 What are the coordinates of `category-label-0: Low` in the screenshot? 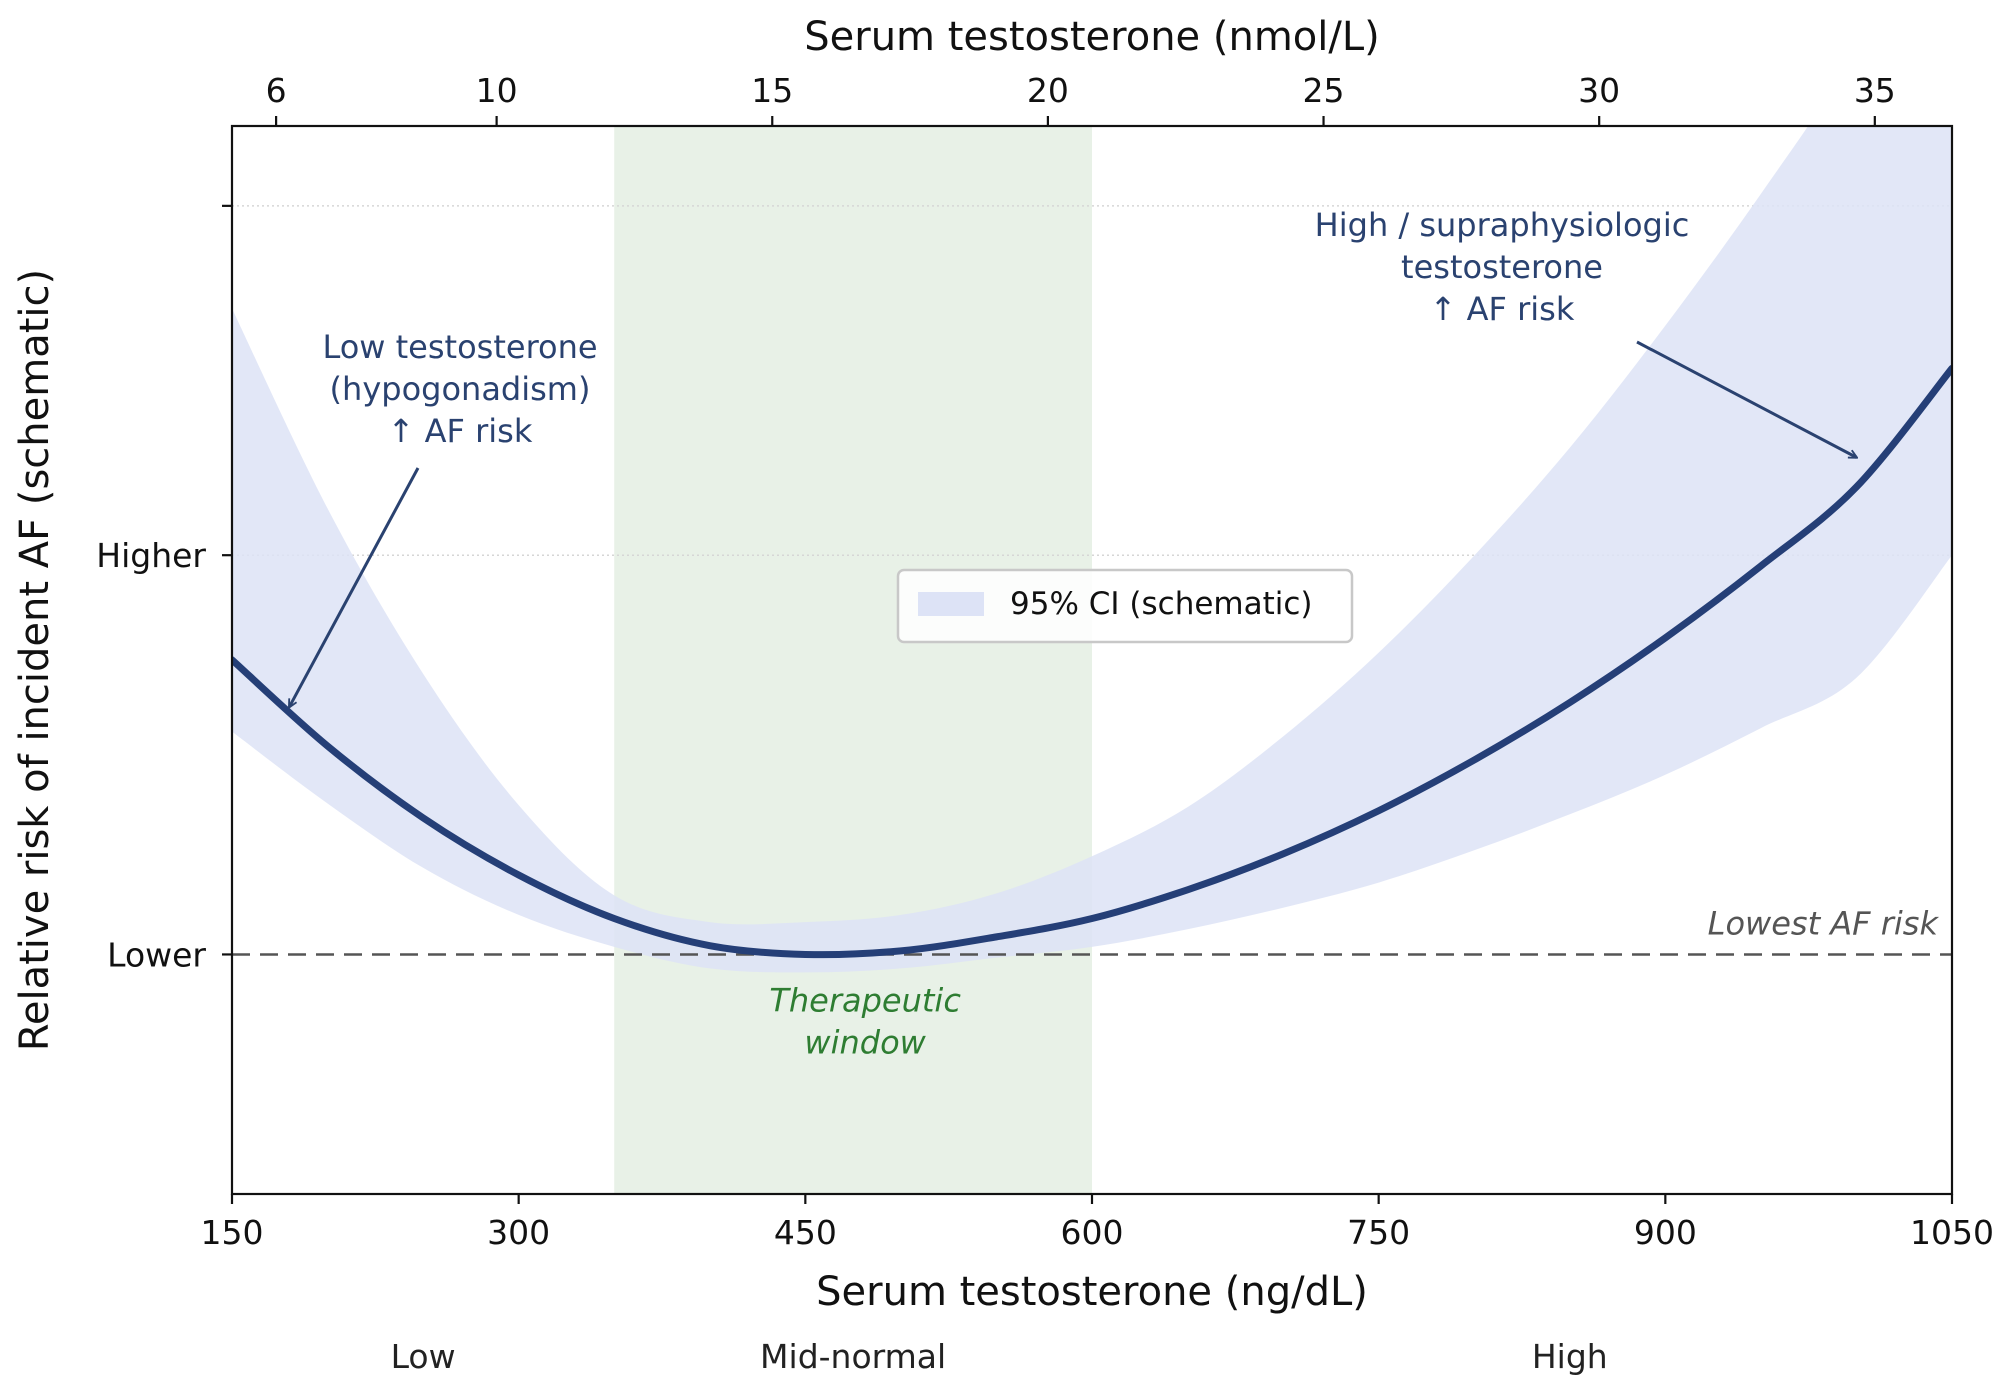 It's located at (423, 1356).